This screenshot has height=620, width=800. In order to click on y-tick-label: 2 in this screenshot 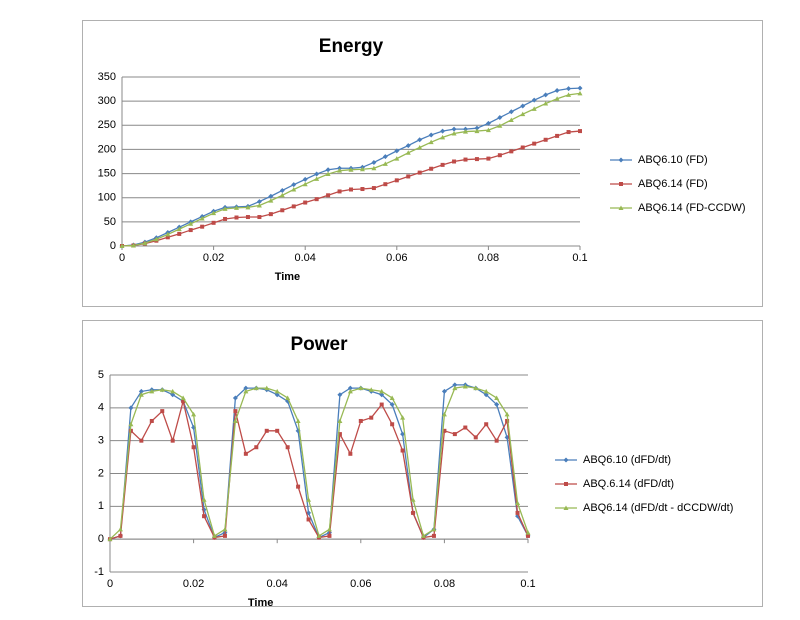, I will do `click(101, 473)`.